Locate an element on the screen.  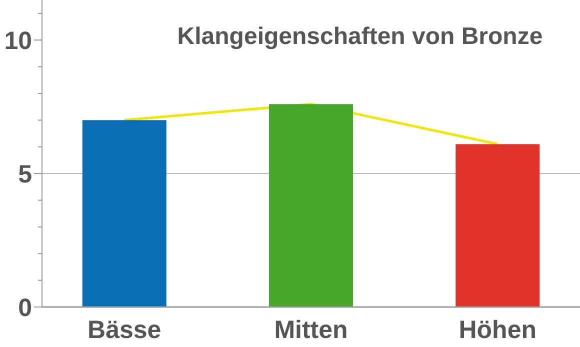
y-tick-label: 5 is located at coordinates (25, 174).